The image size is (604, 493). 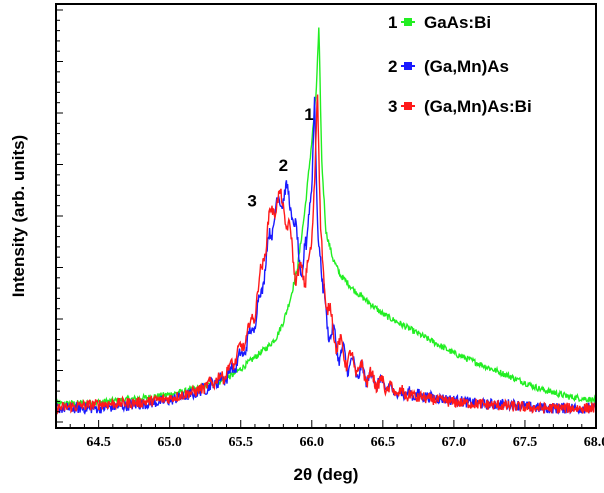 What do you see at coordinates (392, 22) in the screenshot?
I see `legend-number-1: 1` at bounding box center [392, 22].